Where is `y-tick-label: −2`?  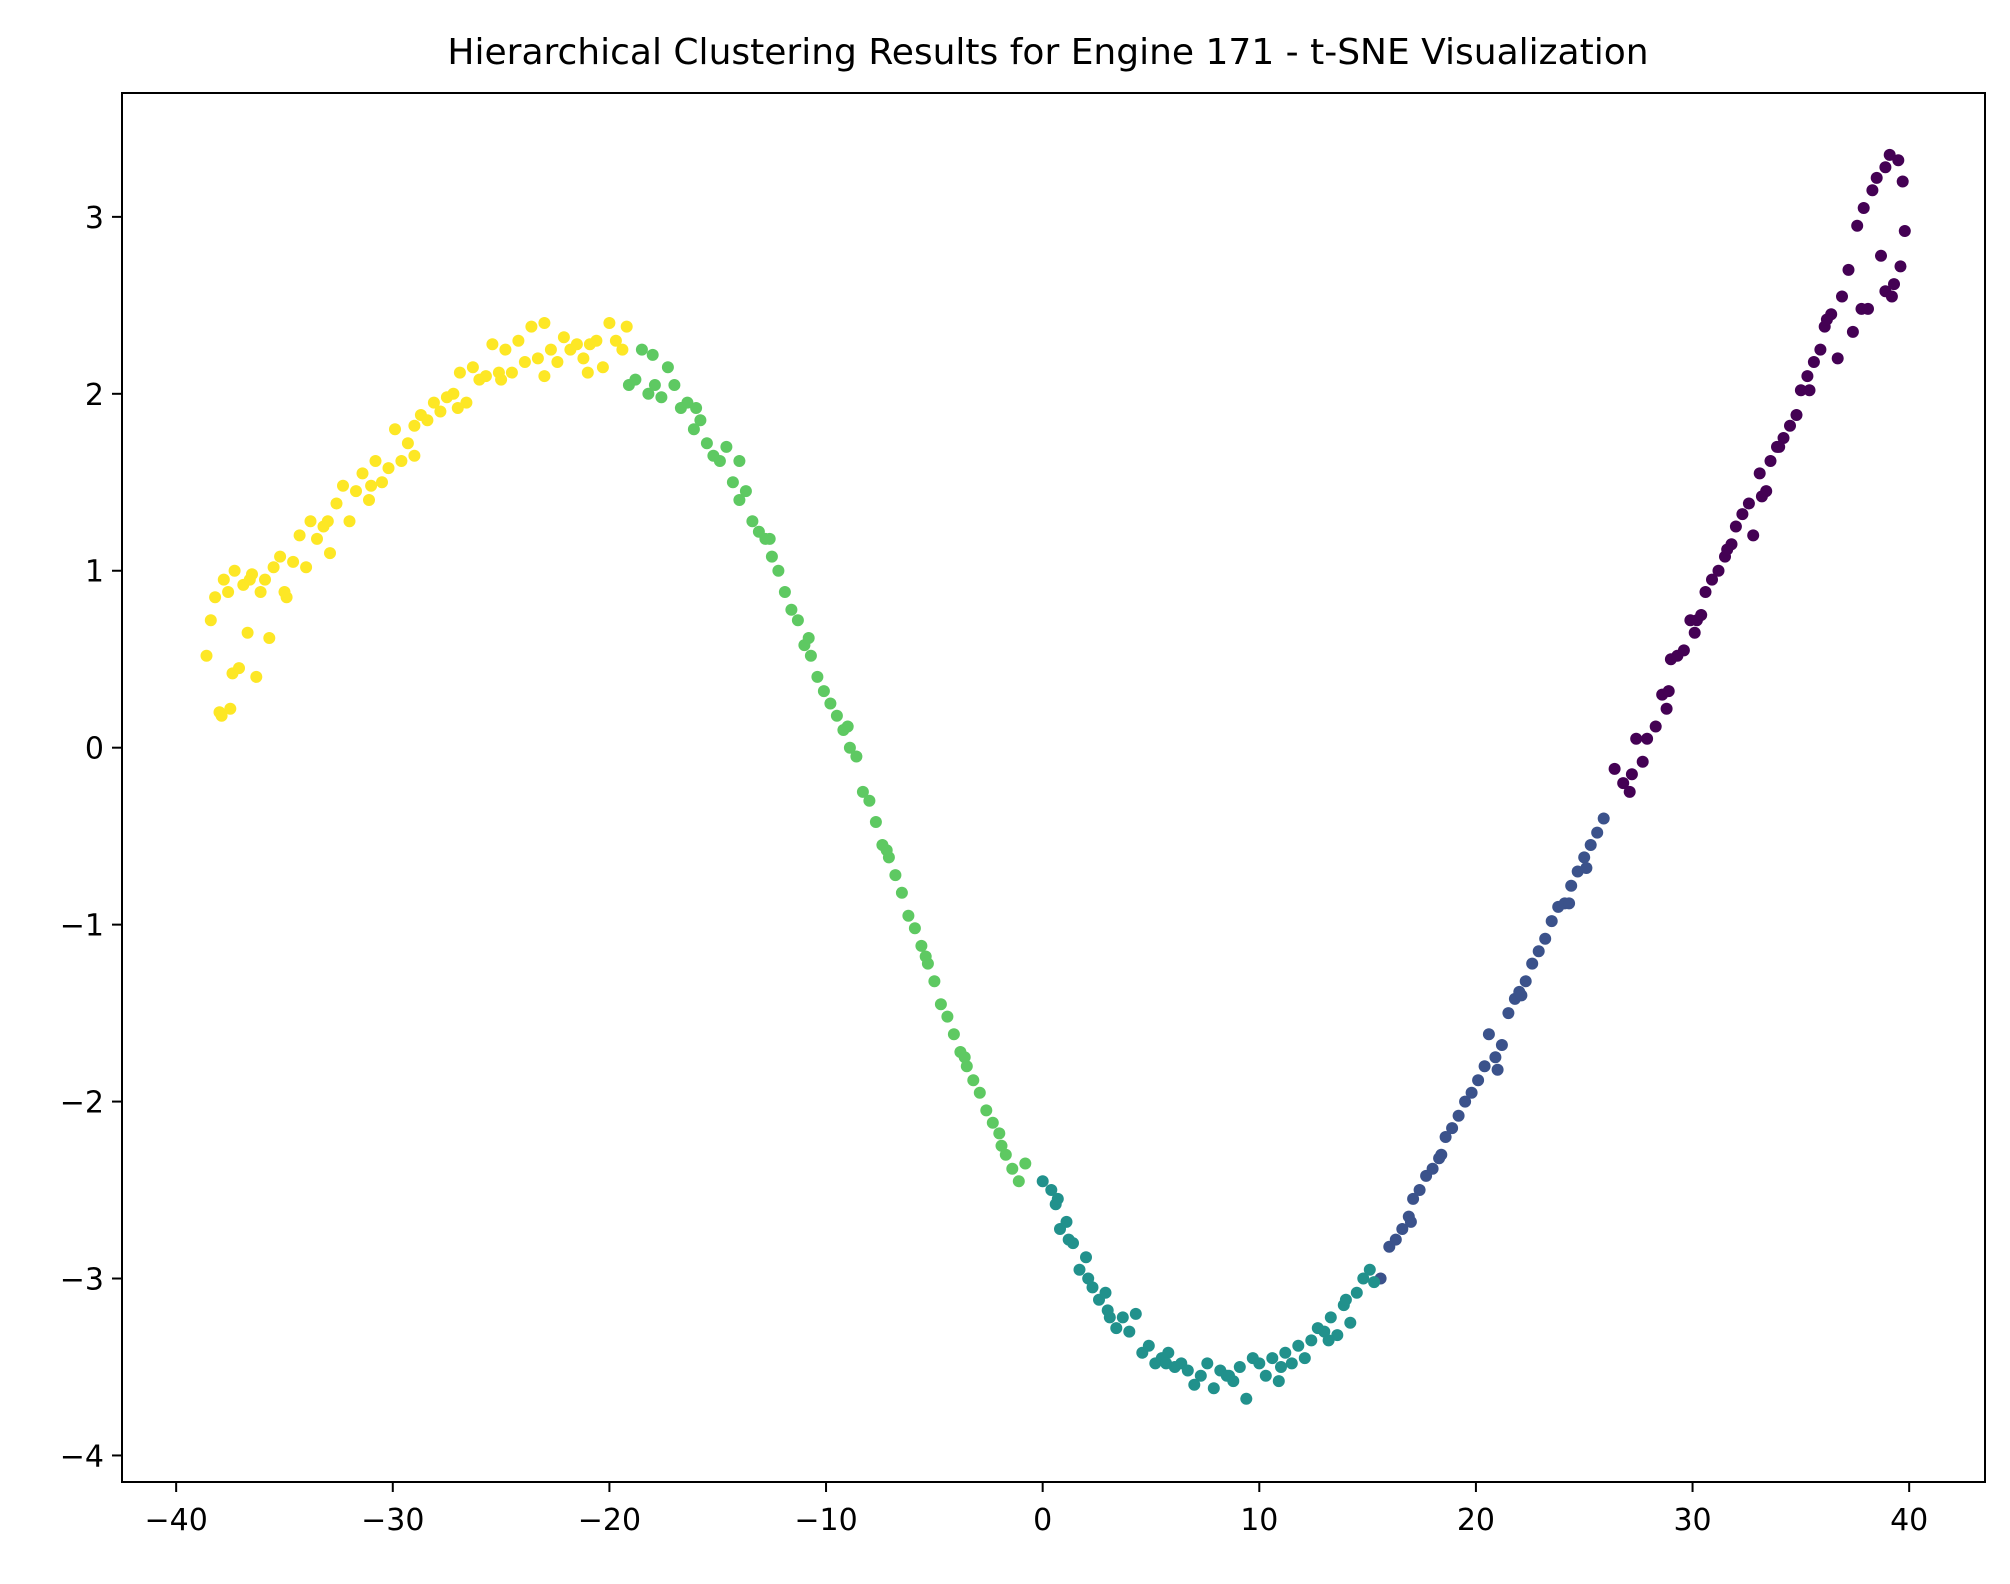 y-tick-label: −2 is located at coordinates (82, 1103).